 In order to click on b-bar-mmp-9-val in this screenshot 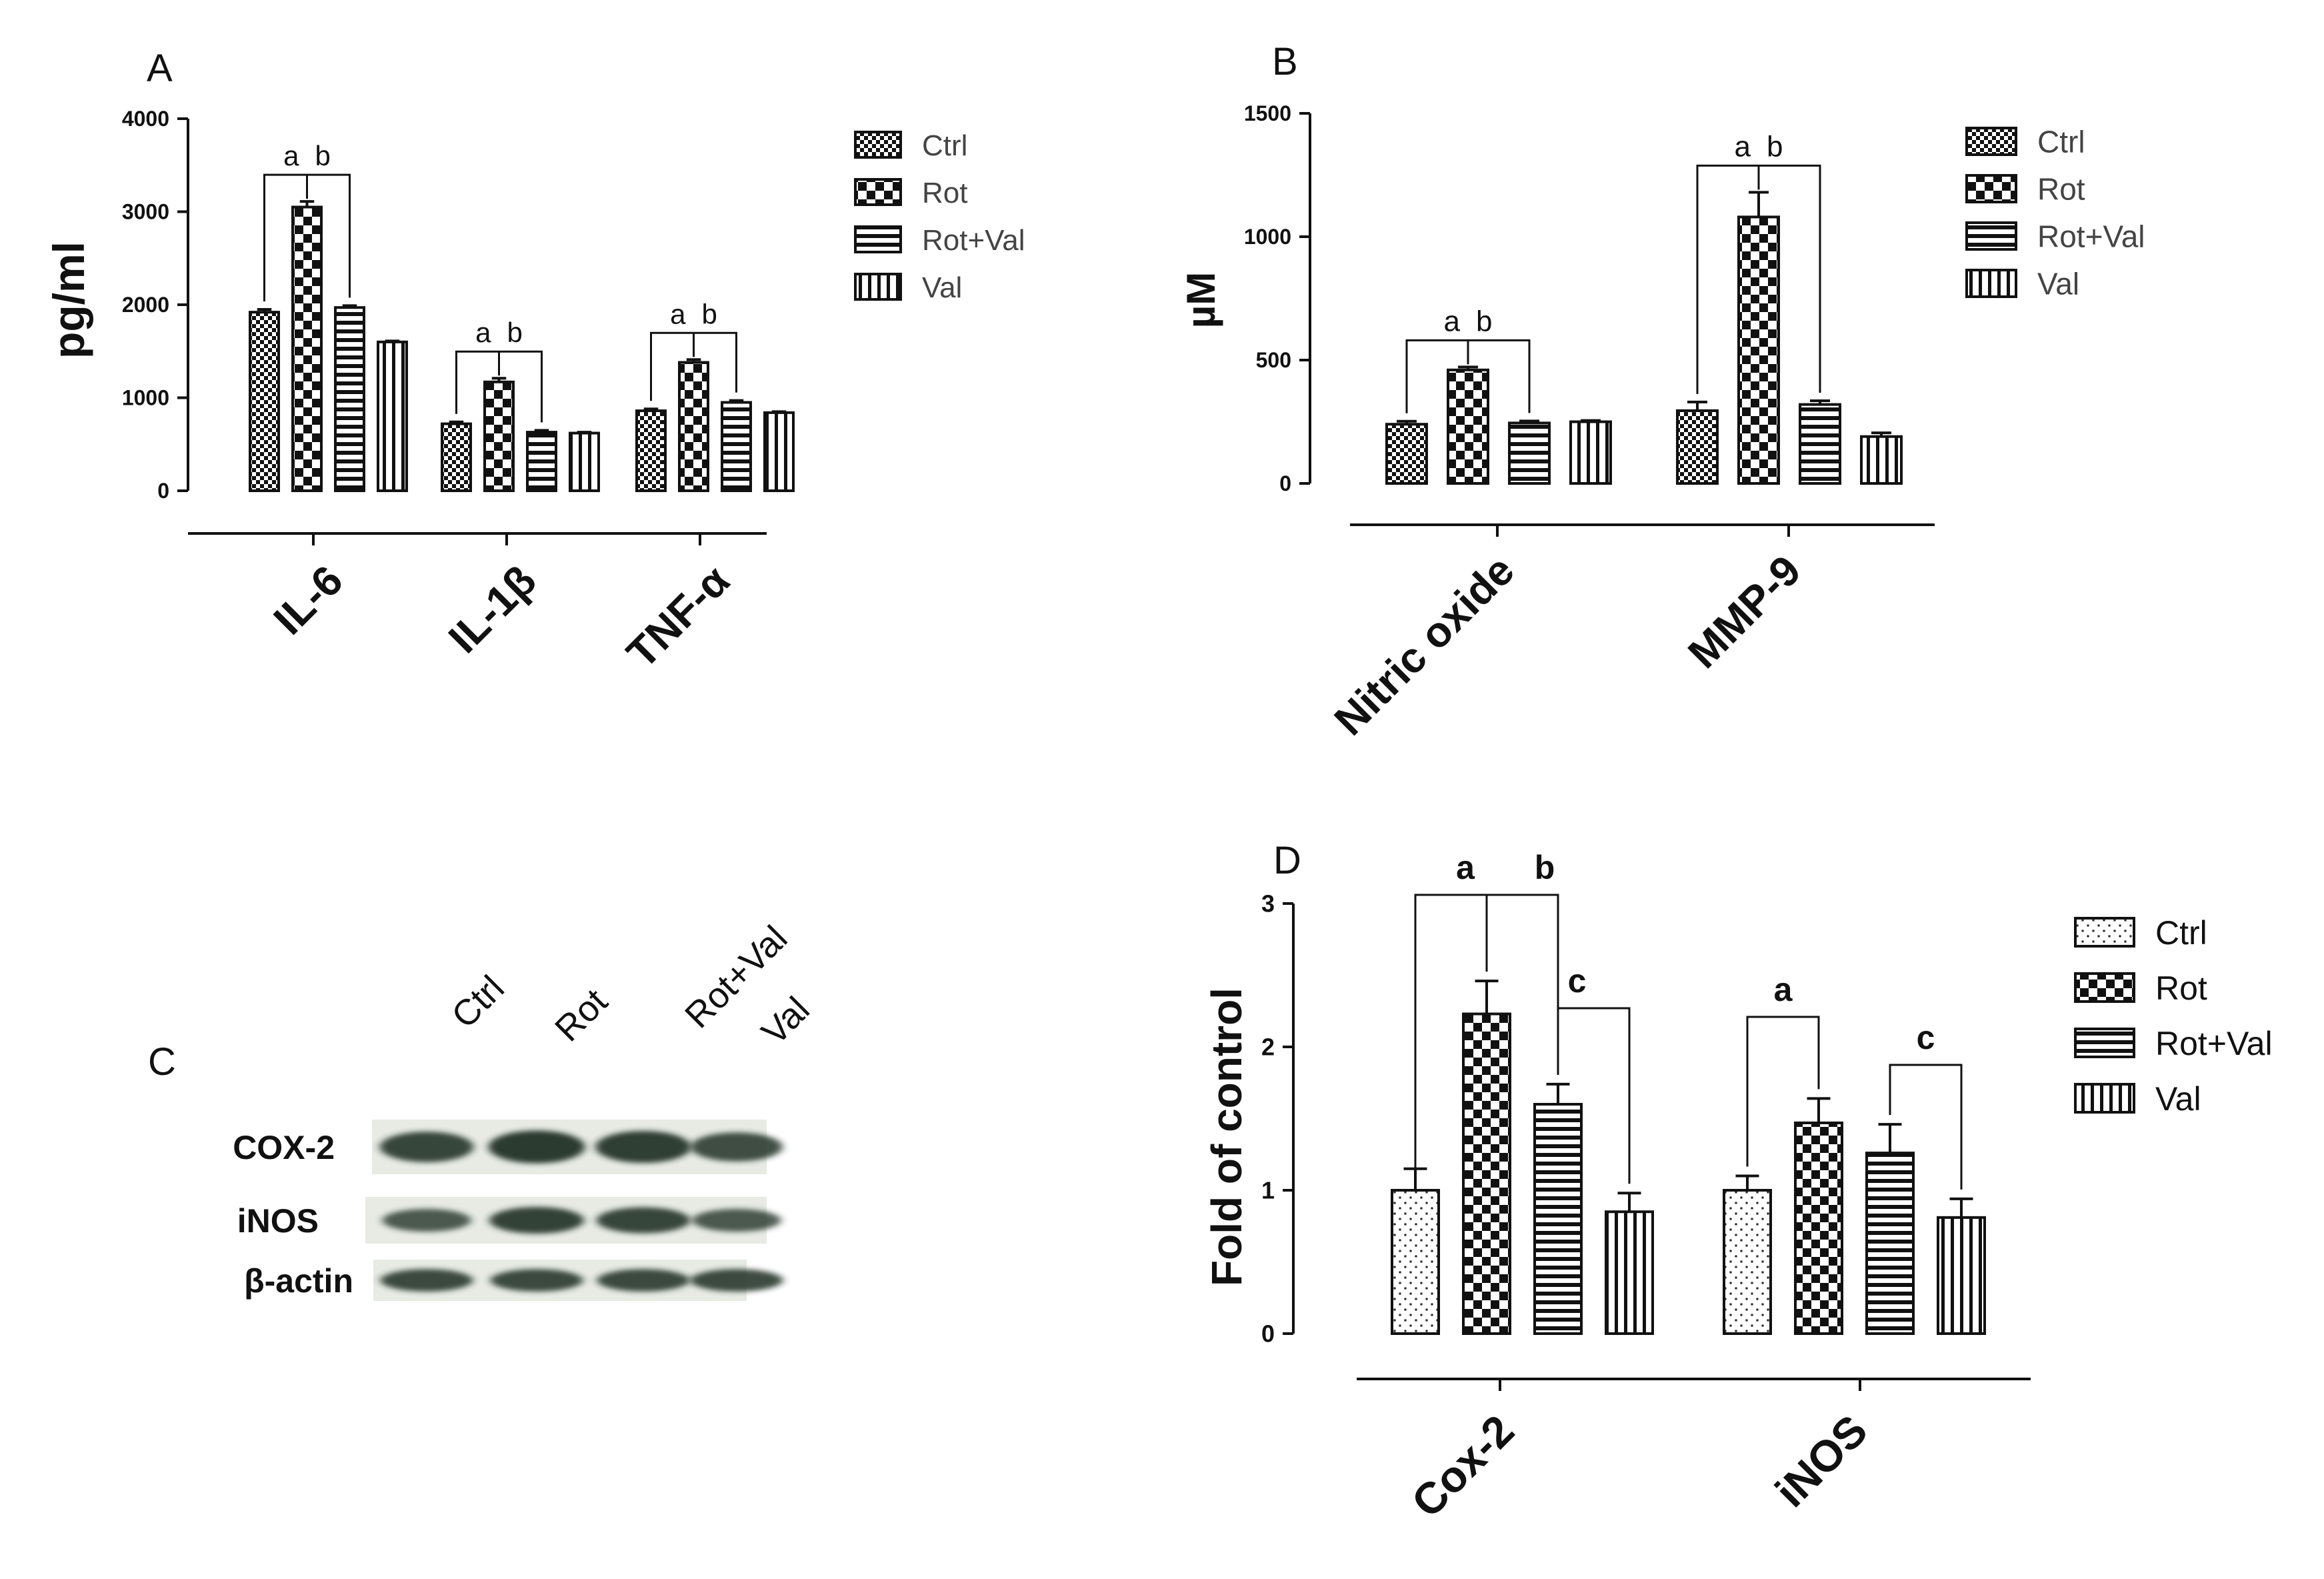, I will do `click(1881, 460)`.